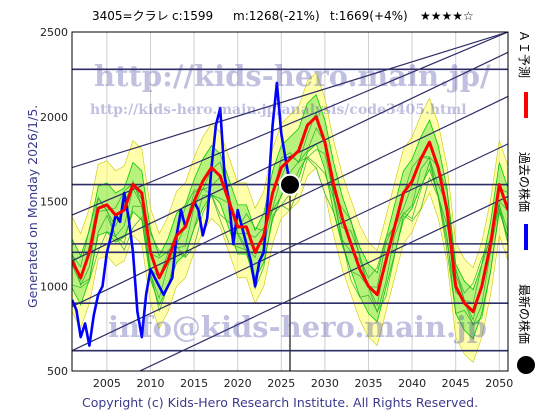 Image resolution: width=560 pixels, height=420 pixels. Describe the element at coordinates (524, 182) in the screenshot. I see `legend-past-label: 過去の株価` at that location.